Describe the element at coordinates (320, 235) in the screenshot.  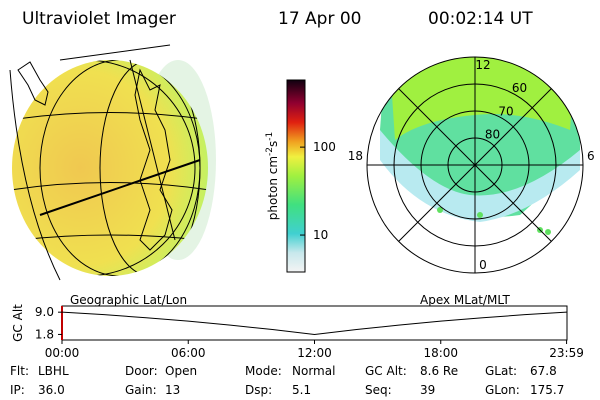
I see `colorbar-tick-label: 10` at that location.